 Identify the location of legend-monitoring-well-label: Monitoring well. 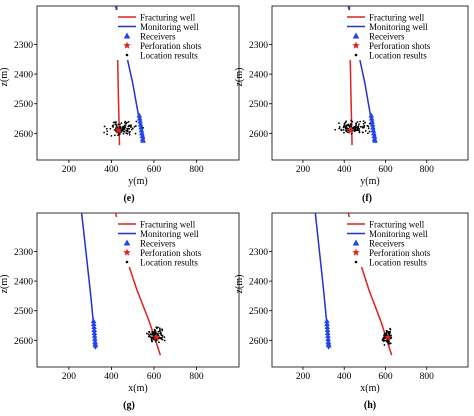
(398, 27).